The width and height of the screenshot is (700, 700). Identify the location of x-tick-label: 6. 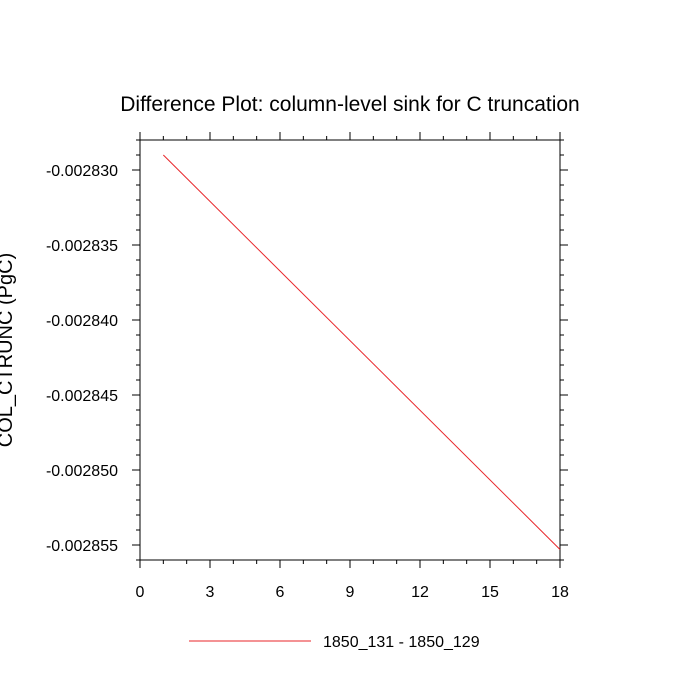
(280, 592).